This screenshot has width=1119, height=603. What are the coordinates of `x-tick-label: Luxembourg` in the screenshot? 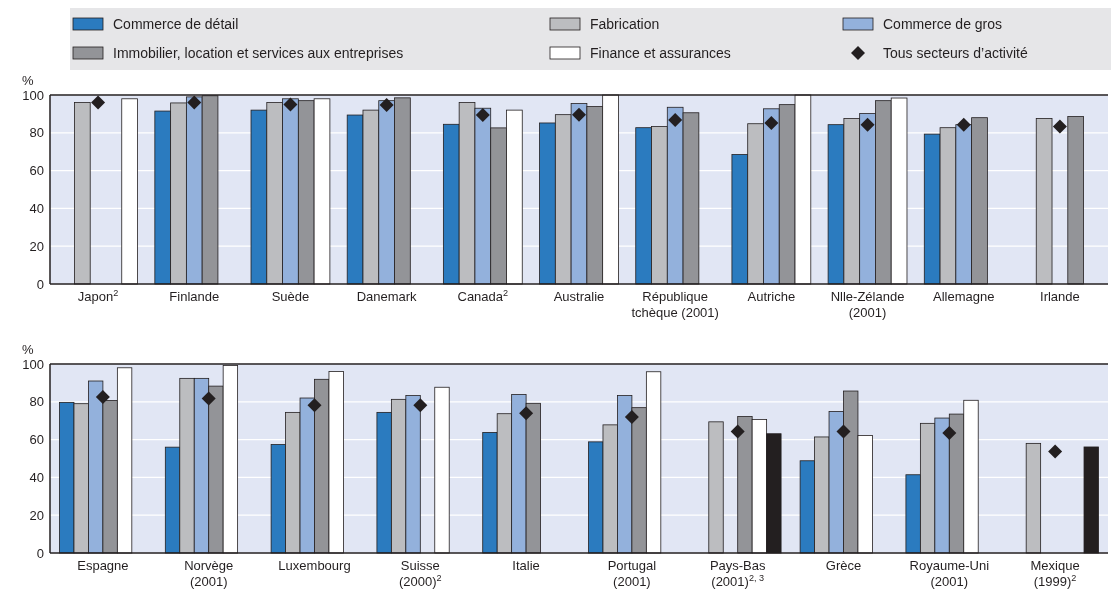 It's located at (314, 565).